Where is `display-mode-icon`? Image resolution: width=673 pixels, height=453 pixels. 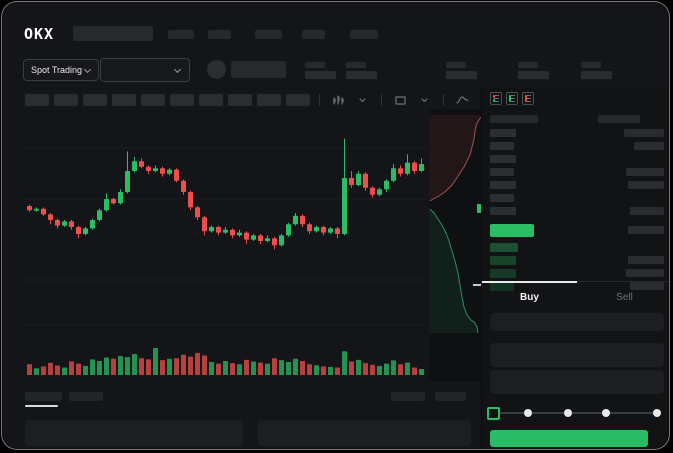 display-mode-icon is located at coordinates (400, 100).